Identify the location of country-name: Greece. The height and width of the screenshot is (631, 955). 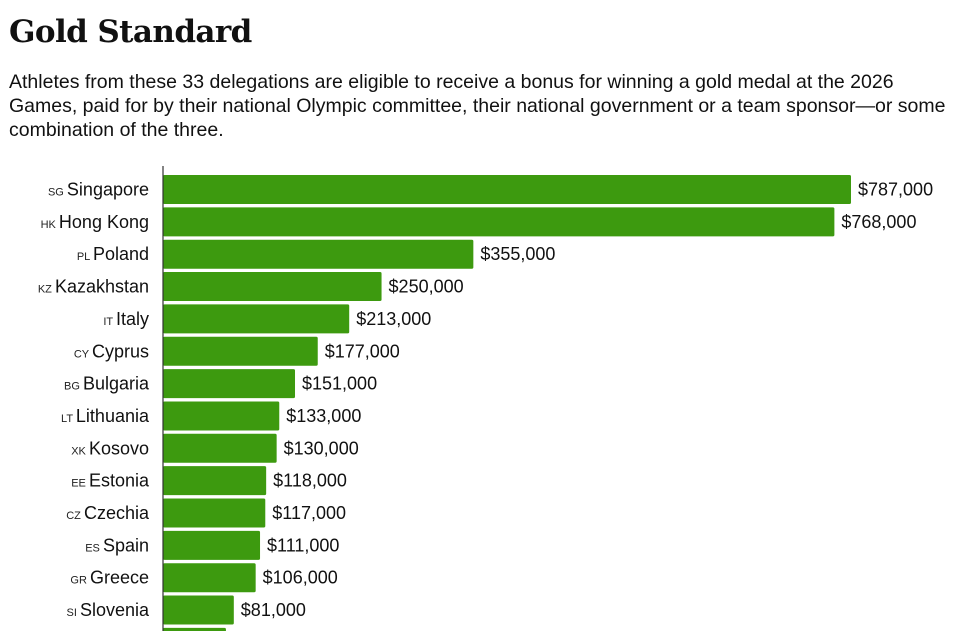
(119, 578).